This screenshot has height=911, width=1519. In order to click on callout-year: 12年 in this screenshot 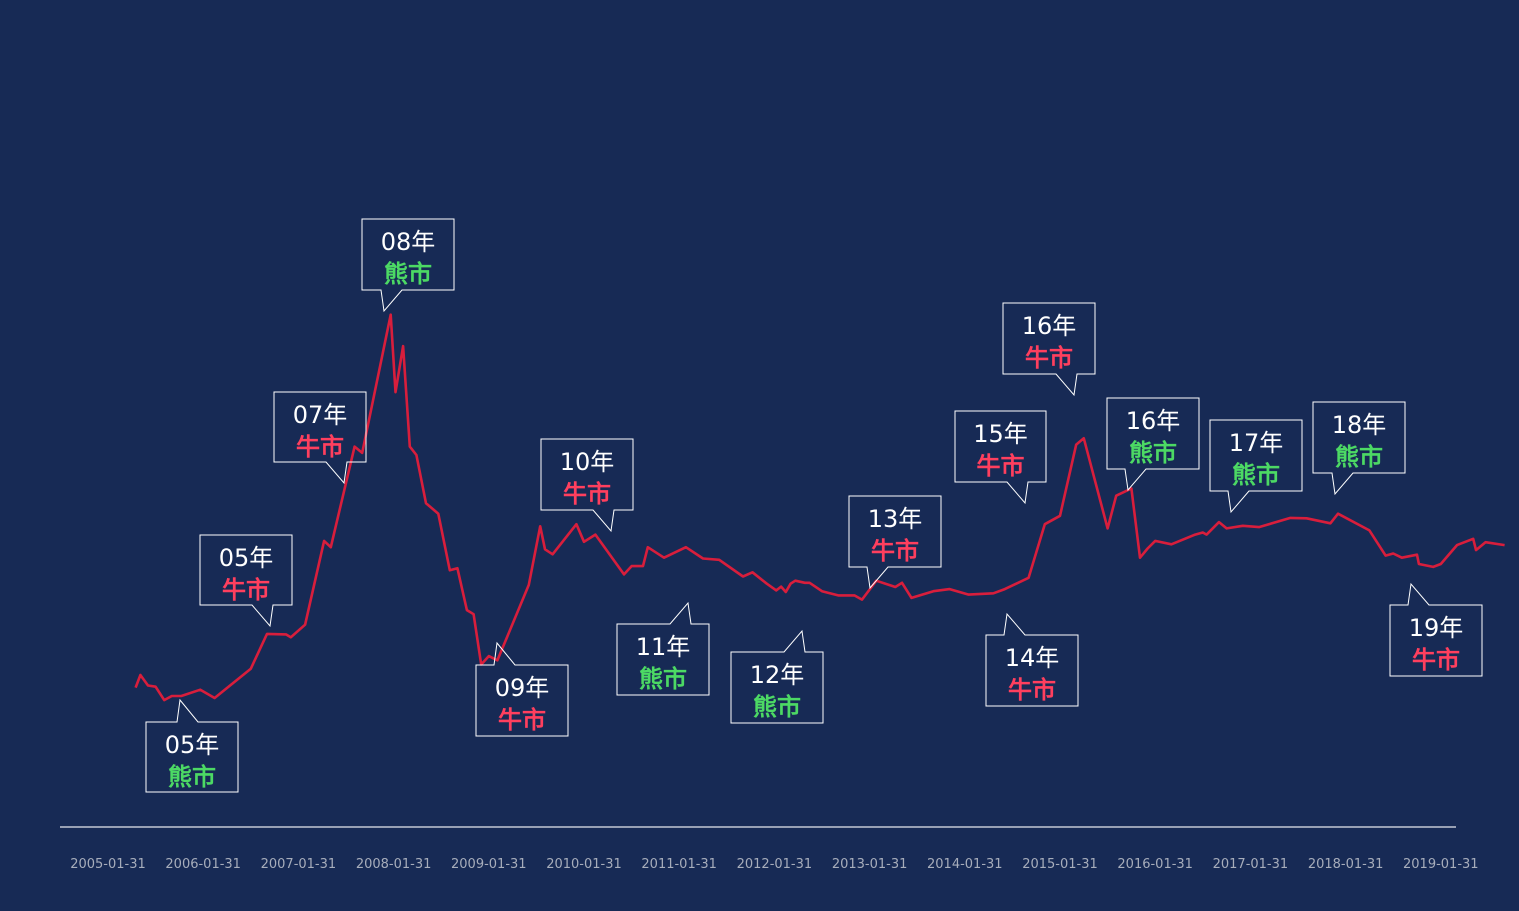, I will do `click(777, 675)`.